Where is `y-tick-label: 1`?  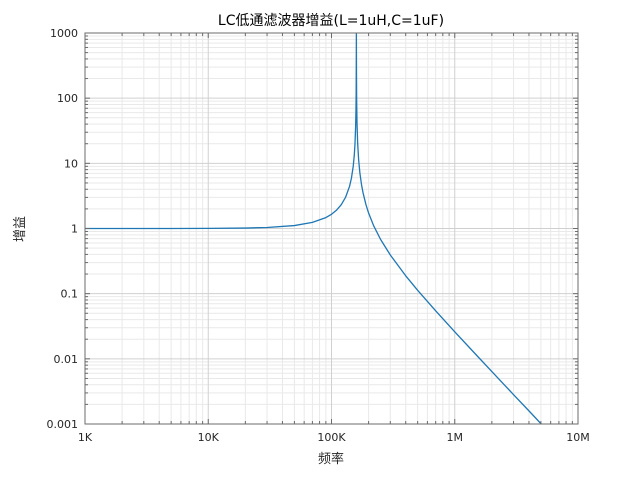
y-tick-label: 1 is located at coordinates (74, 229).